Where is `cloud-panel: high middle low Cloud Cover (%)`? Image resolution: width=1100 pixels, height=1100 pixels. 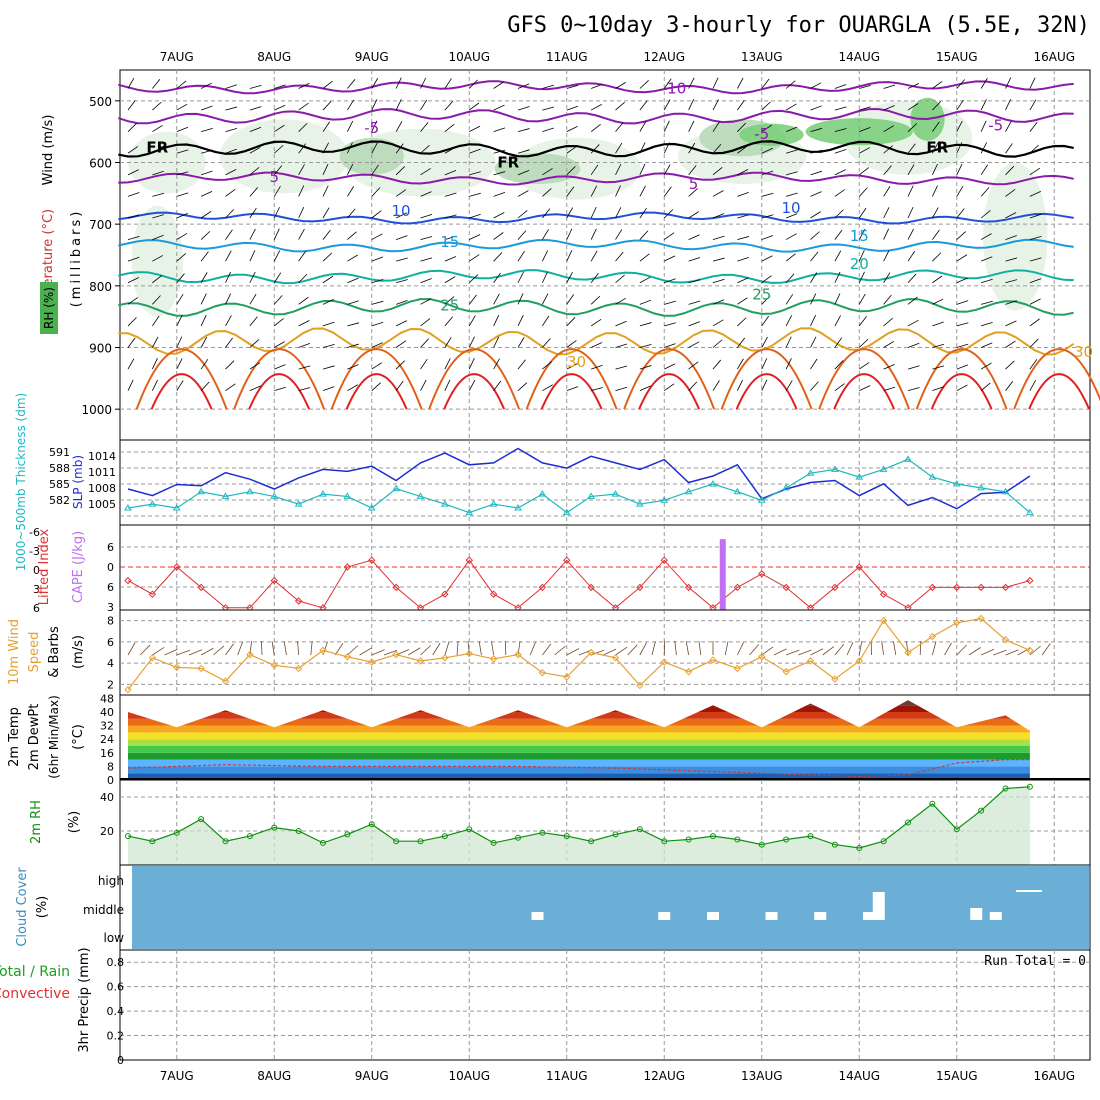
cloud-panel: high middle low Cloud Cover (%) is located at coordinates (553, 907).